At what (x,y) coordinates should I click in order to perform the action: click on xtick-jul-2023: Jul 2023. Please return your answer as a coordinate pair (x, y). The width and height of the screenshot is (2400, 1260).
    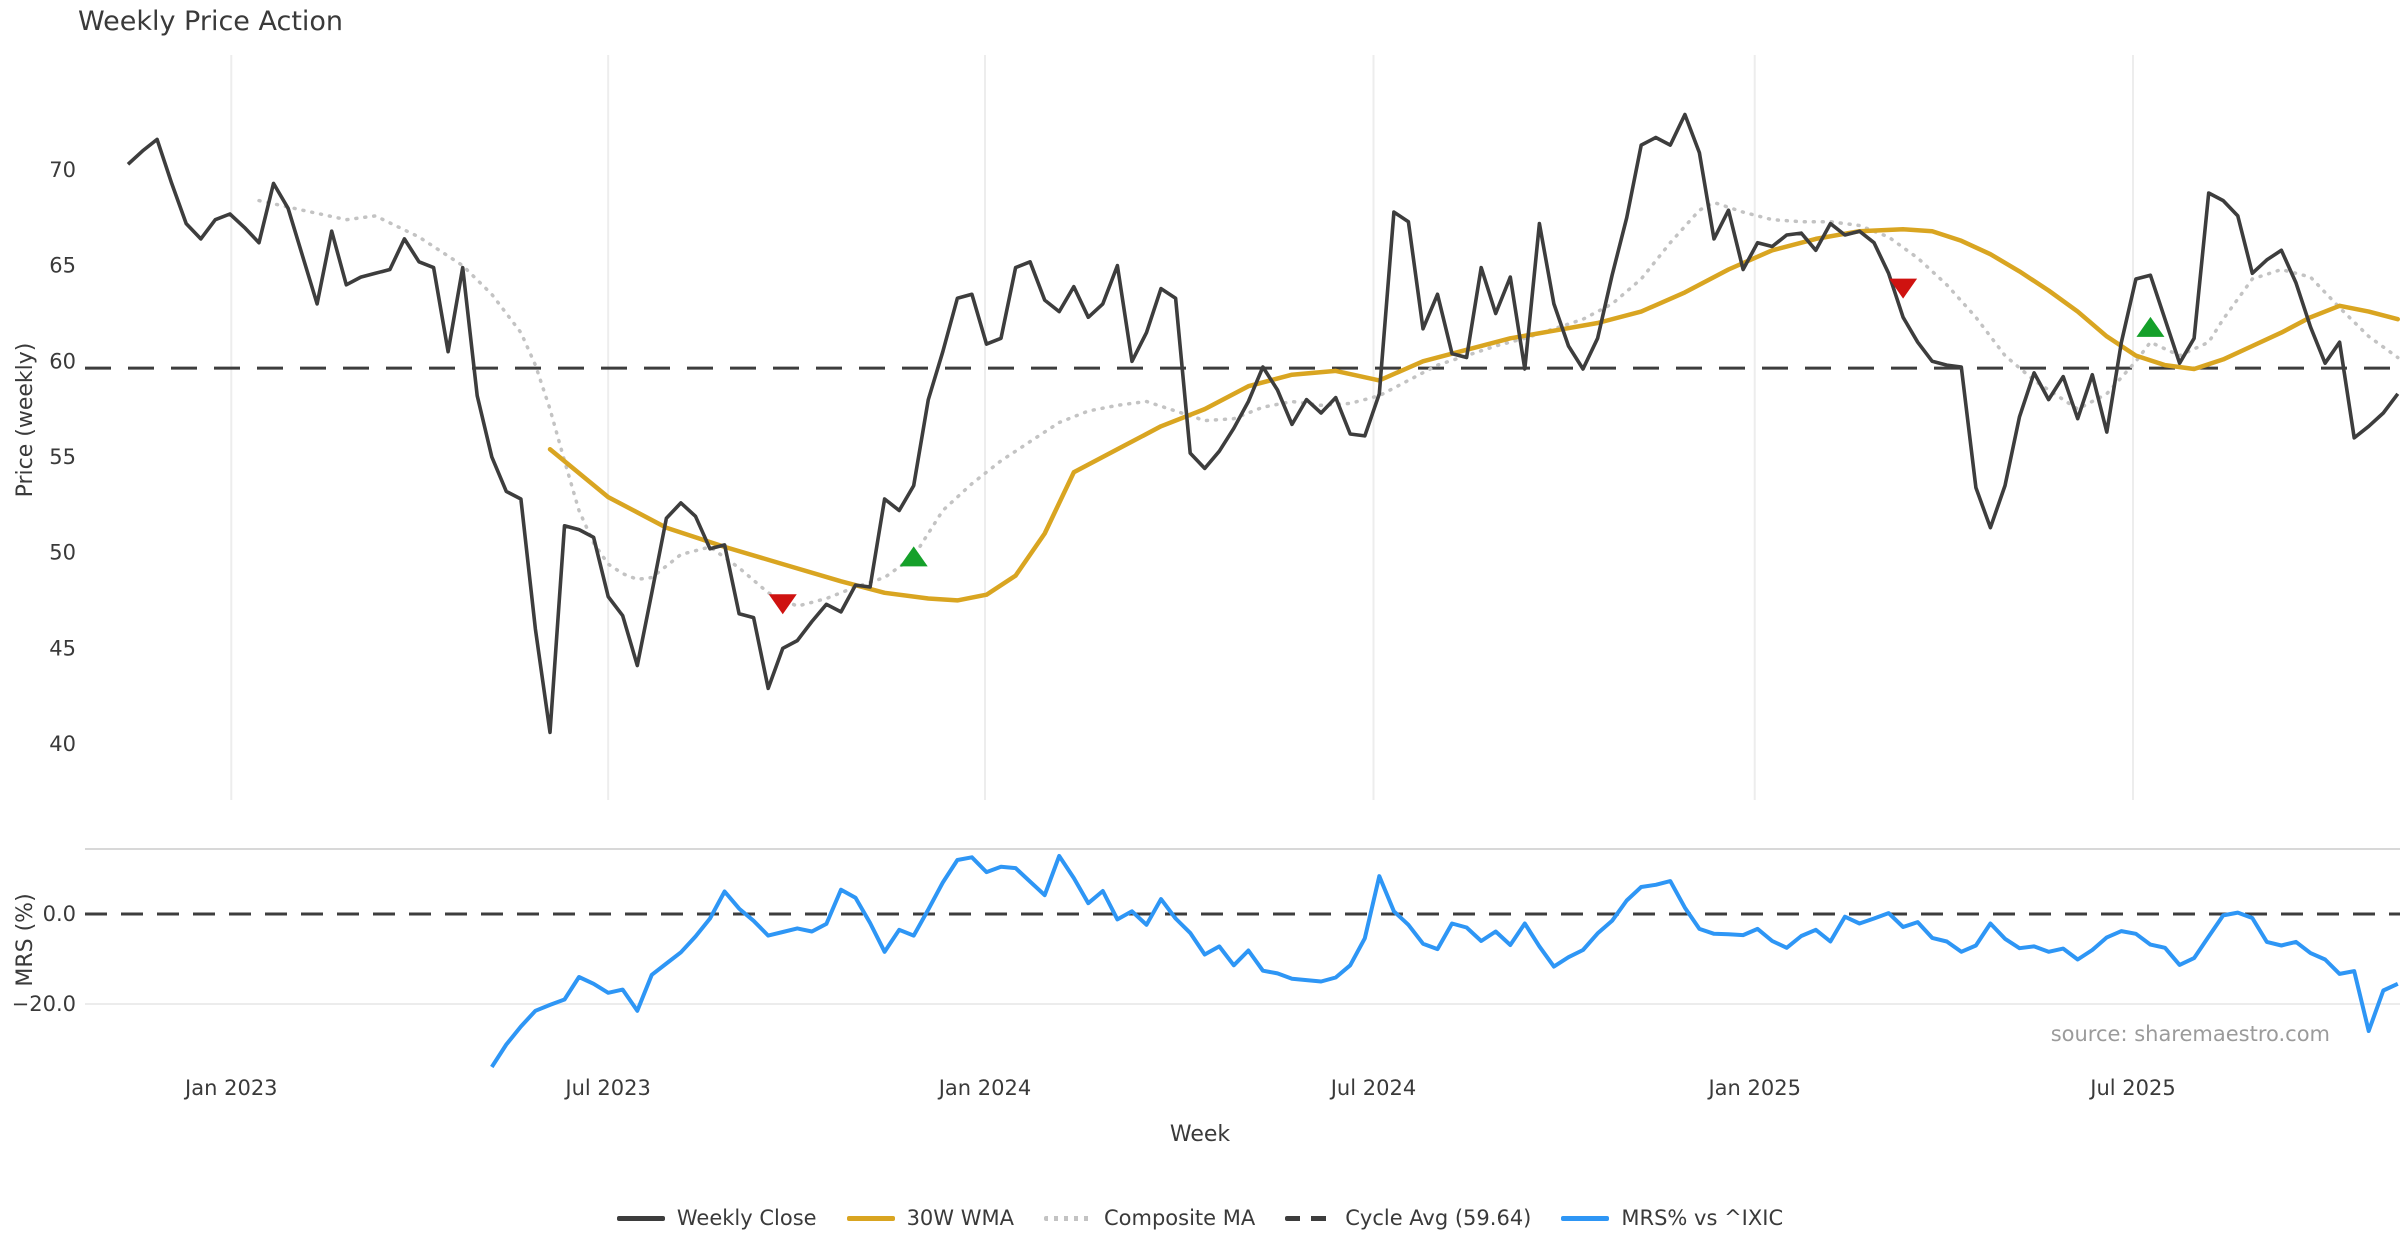
    Looking at the image, I should click on (606, 1088).